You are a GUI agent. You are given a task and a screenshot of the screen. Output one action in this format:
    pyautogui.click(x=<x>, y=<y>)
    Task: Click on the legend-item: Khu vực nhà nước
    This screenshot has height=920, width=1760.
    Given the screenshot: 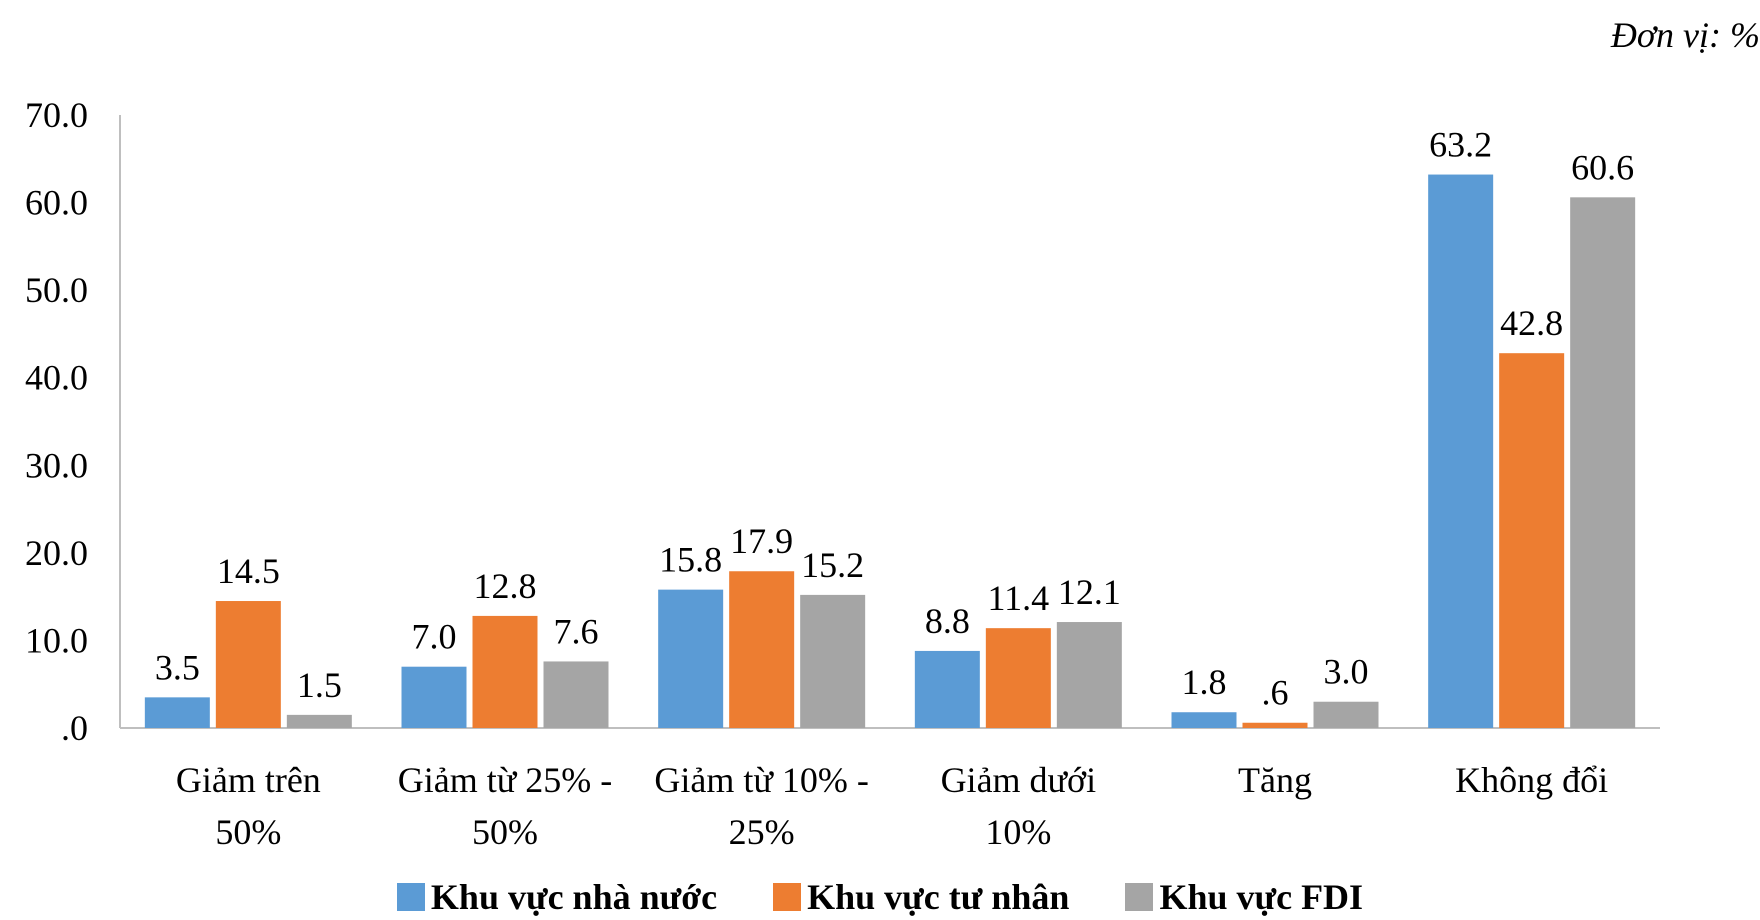 What is the action you would take?
    pyautogui.click(x=557, y=897)
    